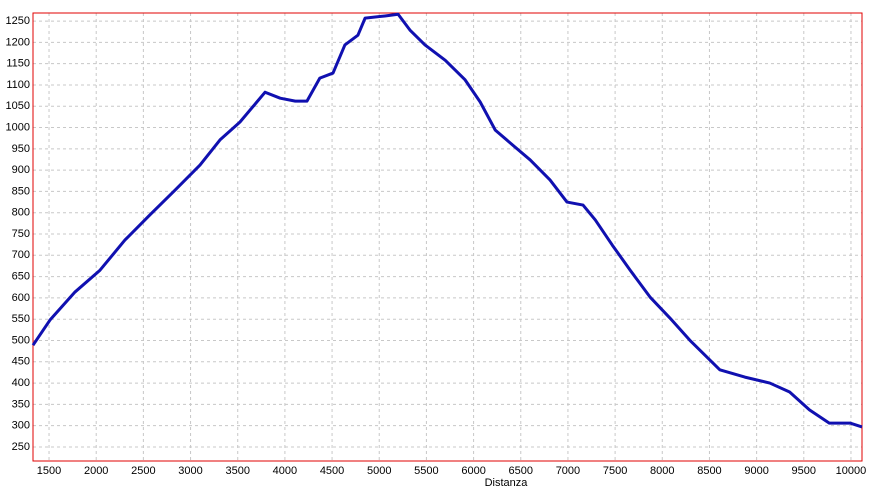 Image resolution: width=877 pixels, height=488 pixels. I want to click on x-tick-label: 6500, so click(521, 471).